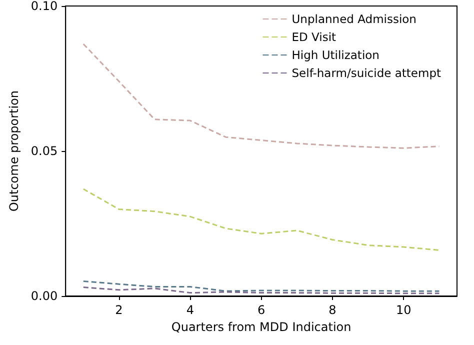 This screenshot has height=345, width=474. Describe the element at coordinates (44, 151) in the screenshot. I see `y-tick-label: 0.05` at that location.